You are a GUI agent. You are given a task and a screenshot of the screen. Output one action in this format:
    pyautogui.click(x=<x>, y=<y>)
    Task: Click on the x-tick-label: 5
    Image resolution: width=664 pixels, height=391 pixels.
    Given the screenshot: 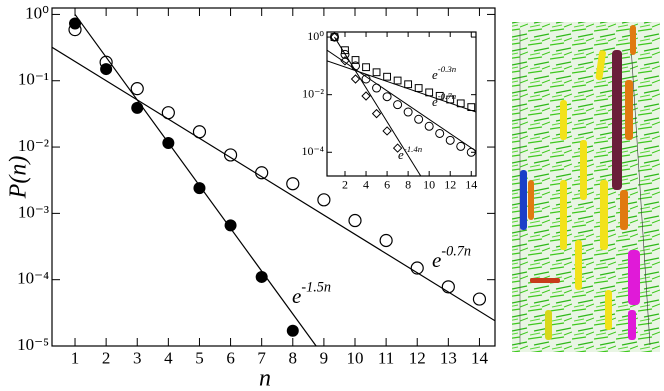 What is the action you would take?
    pyautogui.click(x=199, y=358)
    